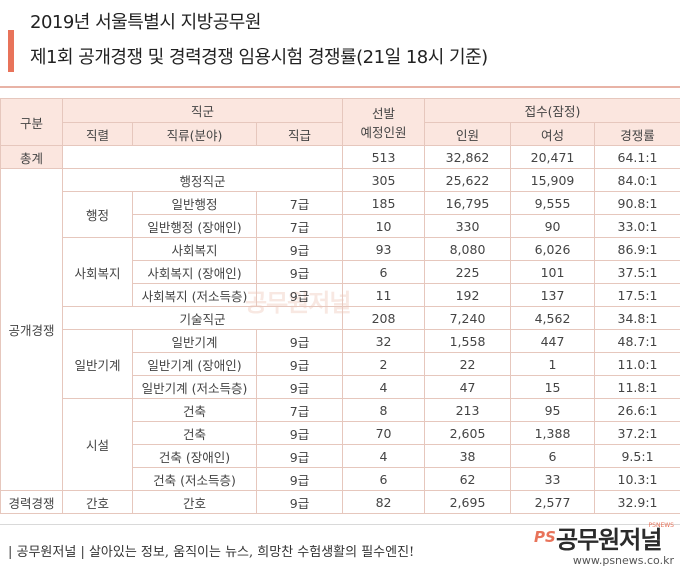 The height and width of the screenshot is (571, 680). What do you see at coordinates (553, 157) in the screenshot?
I see `total-yeoseong: 20,471` at bounding box center [553, 157].